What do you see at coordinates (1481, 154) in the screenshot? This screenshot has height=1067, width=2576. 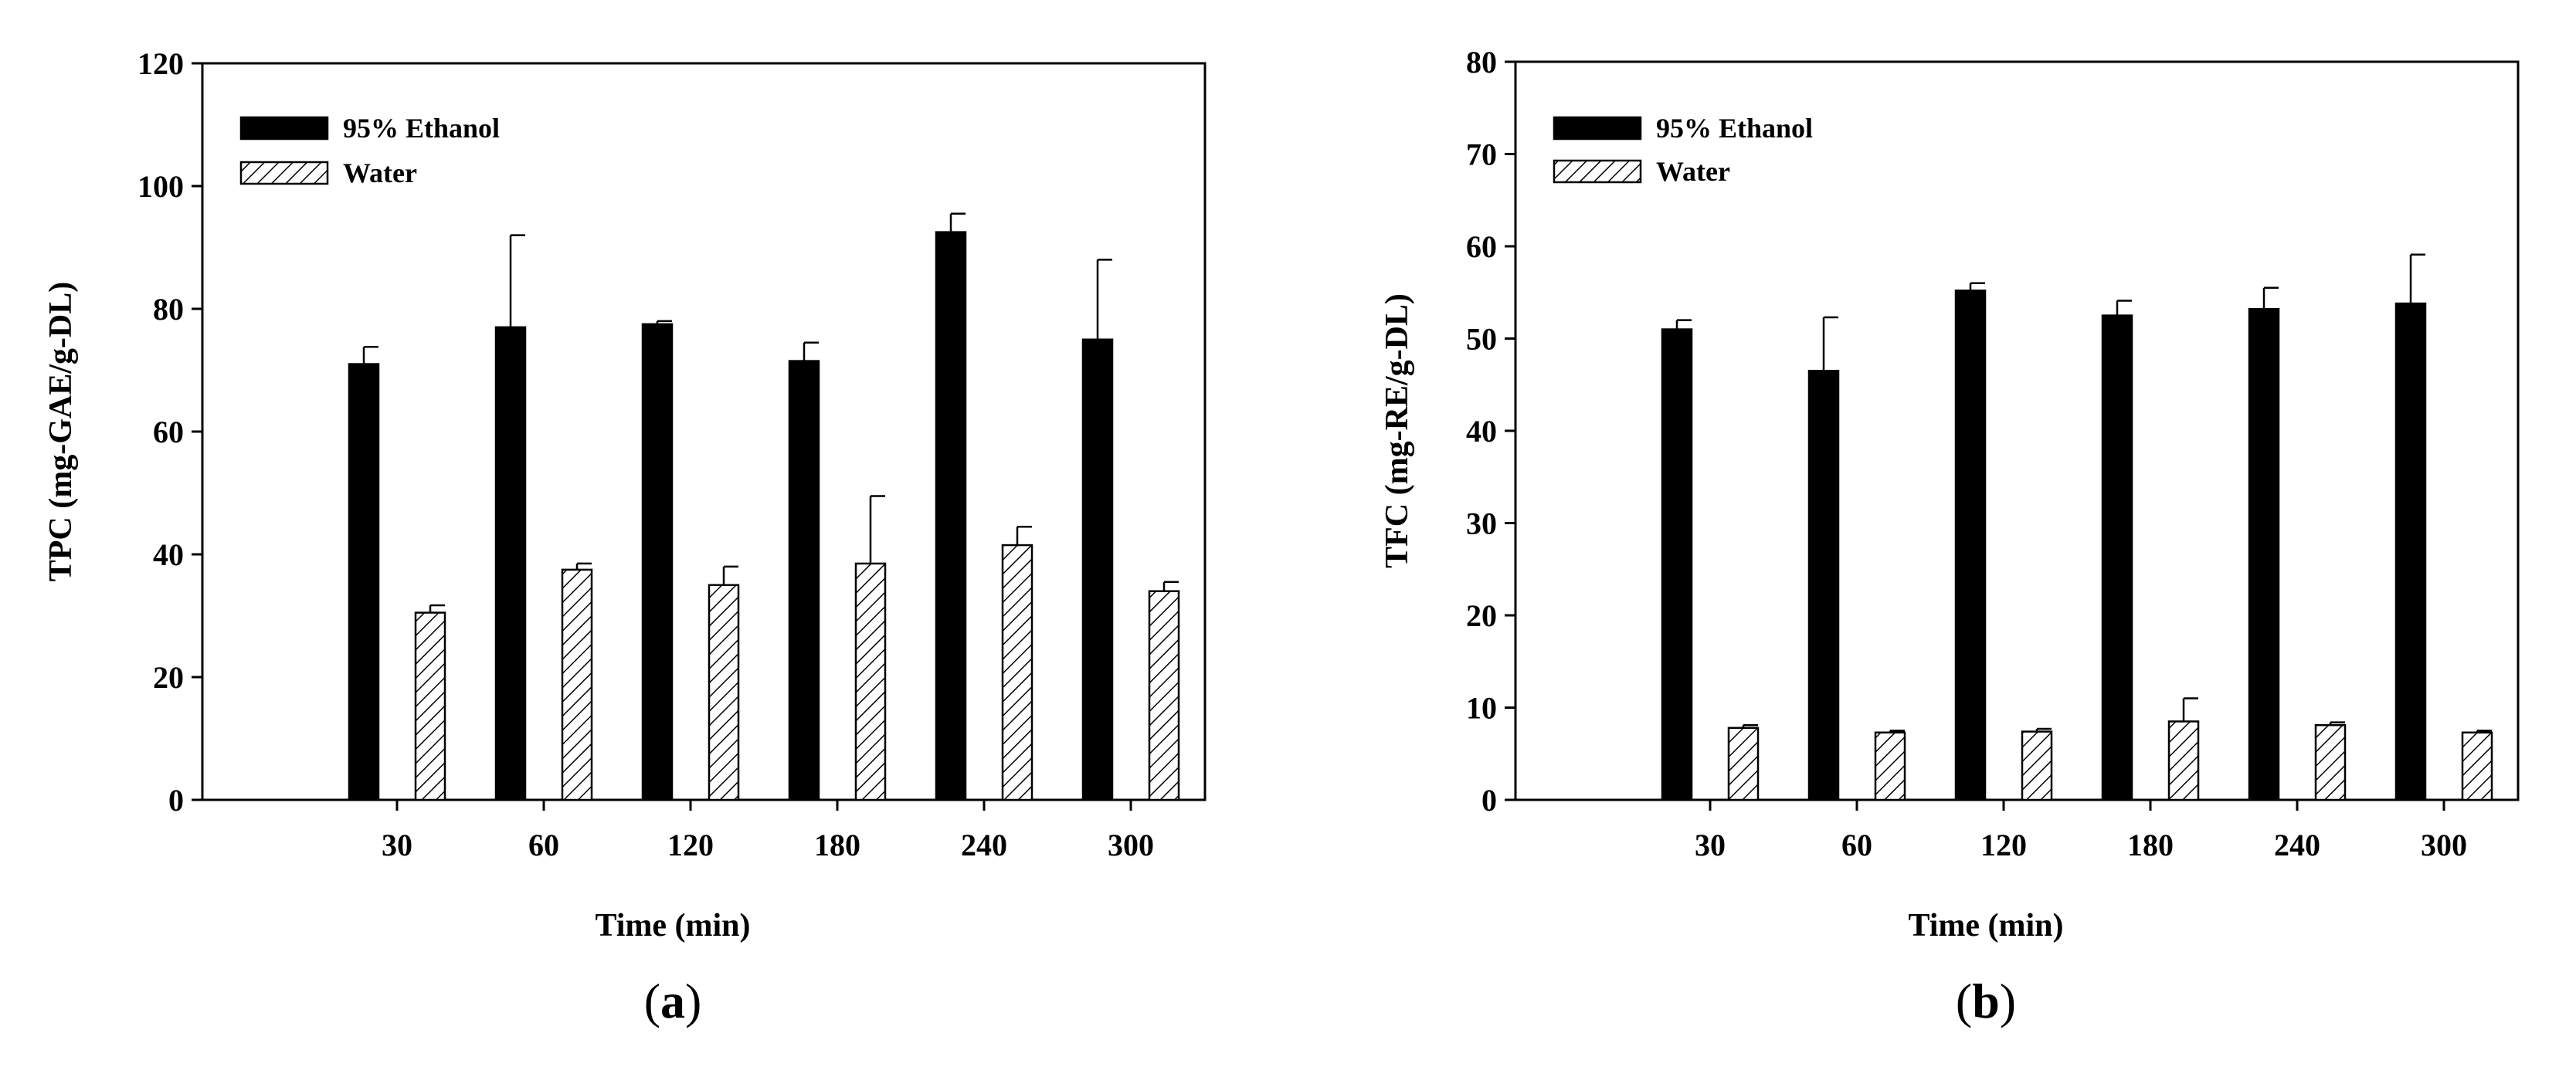 I see `y-tick-label: 70` at bounding box center [1481, 154].